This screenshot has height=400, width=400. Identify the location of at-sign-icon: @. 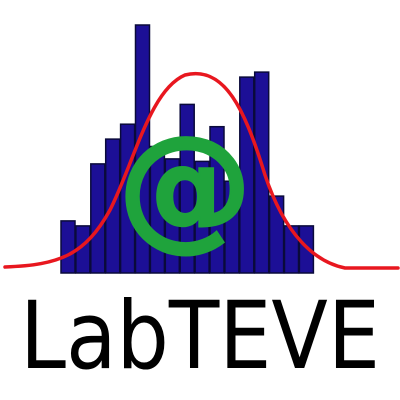
(185, 185).